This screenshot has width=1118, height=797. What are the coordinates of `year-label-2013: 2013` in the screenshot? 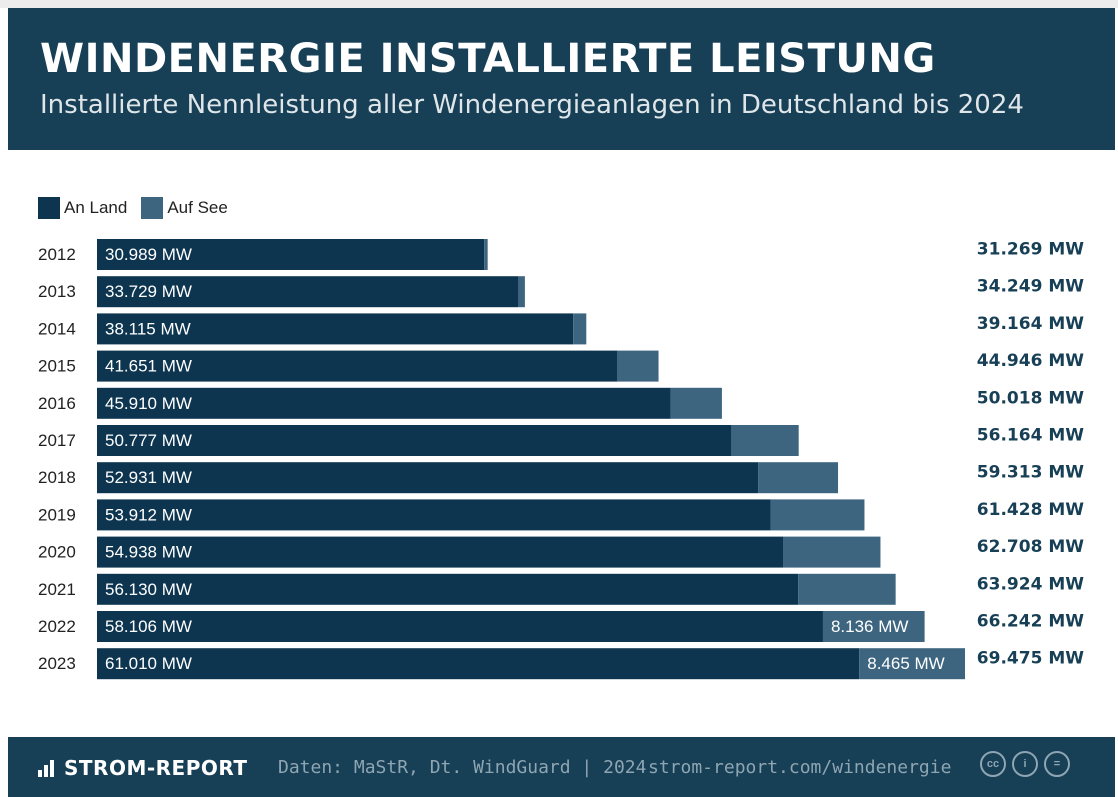 It's located at (57, 291).